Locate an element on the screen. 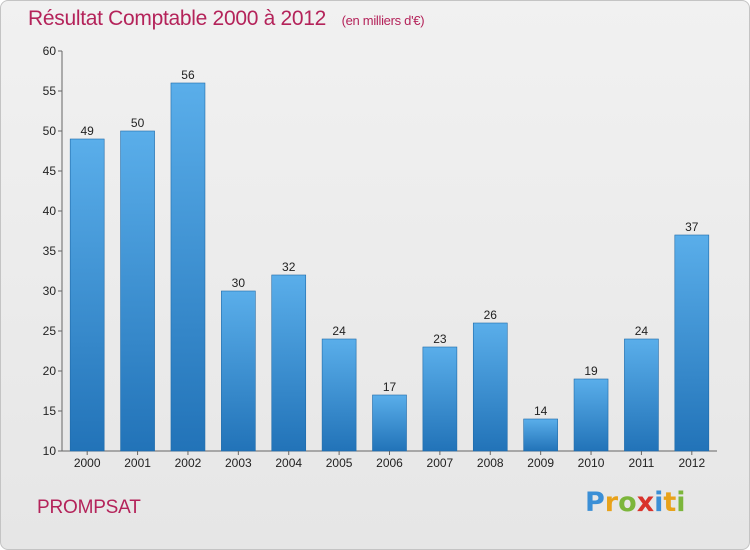 The width and height of the screenshot is (750, 550). bar-value-label: 50 is located at coordinates (138, 123).